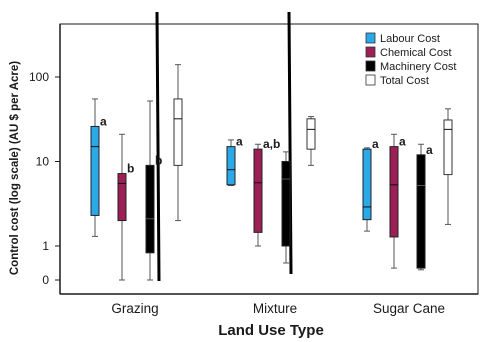 This screenshot has height=342, width=482. I want to click on significance-label: a,b, so click(271, 144).